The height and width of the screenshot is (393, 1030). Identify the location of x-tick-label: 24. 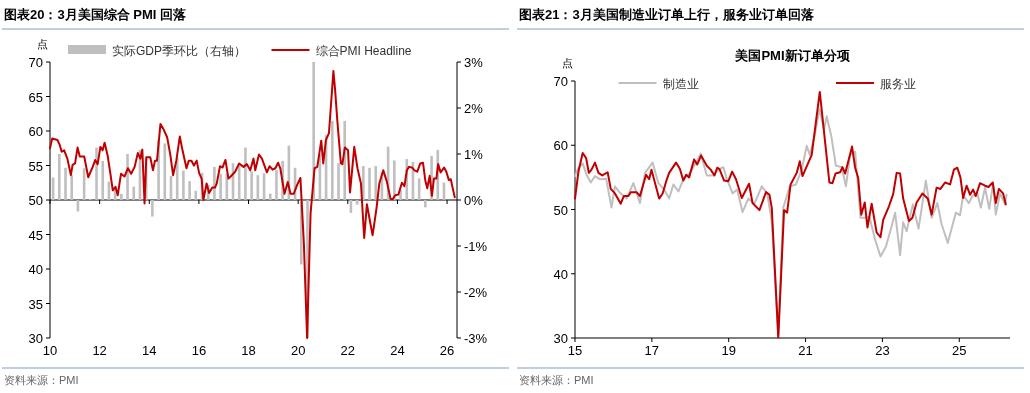
(397, 350).